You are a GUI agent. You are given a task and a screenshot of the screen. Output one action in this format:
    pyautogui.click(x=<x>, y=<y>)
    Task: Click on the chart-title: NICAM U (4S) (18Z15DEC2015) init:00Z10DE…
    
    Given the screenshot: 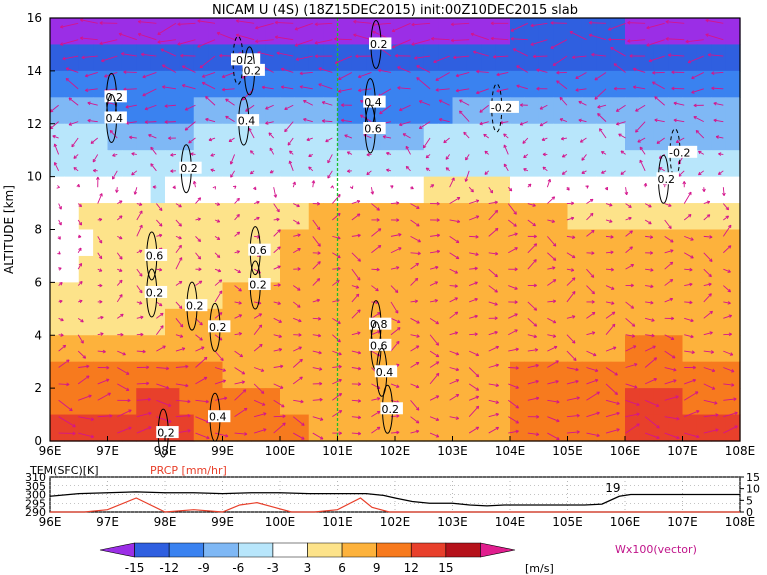 What is the action you would take?
    pyautogui.click(x=395, y=10)
    